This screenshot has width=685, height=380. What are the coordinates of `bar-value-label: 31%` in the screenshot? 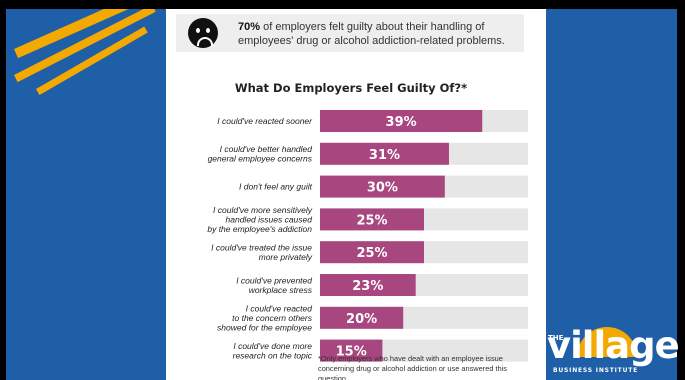 It's located at (384, 155).